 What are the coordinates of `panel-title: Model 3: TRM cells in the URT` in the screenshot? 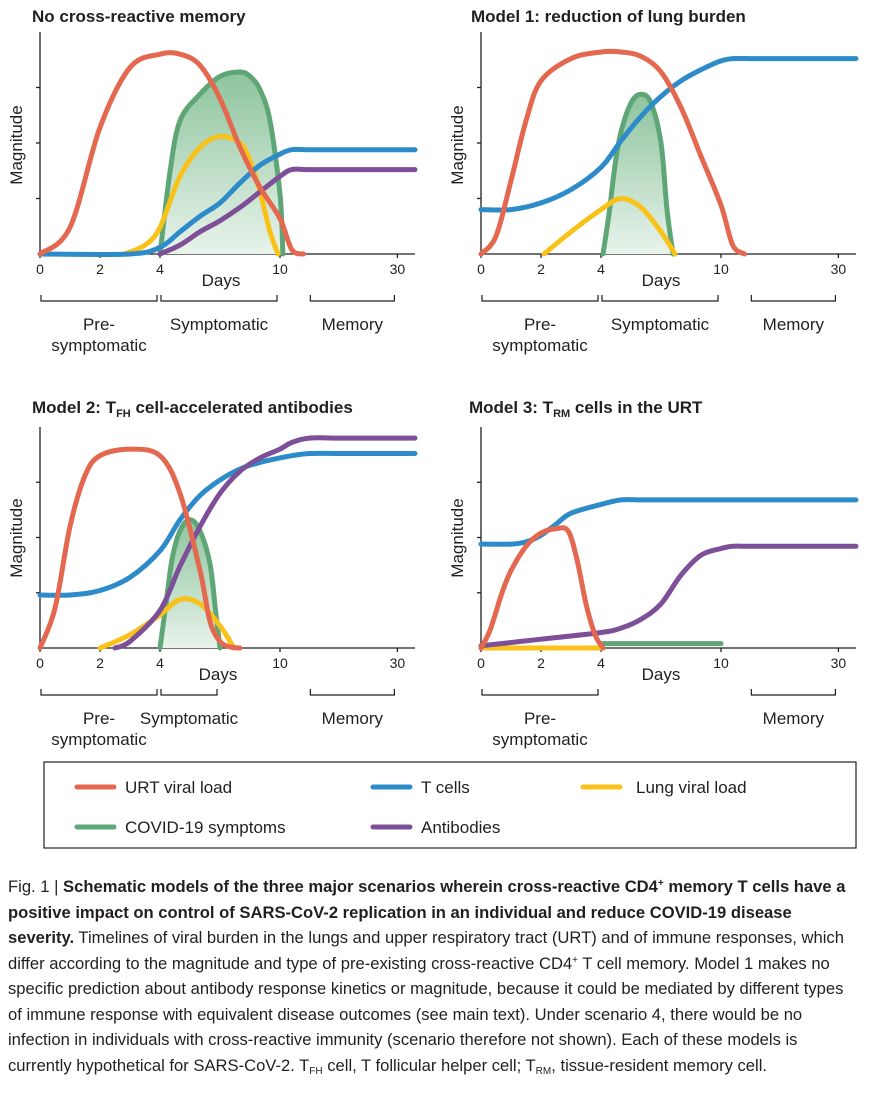 It's located at (586, 409).